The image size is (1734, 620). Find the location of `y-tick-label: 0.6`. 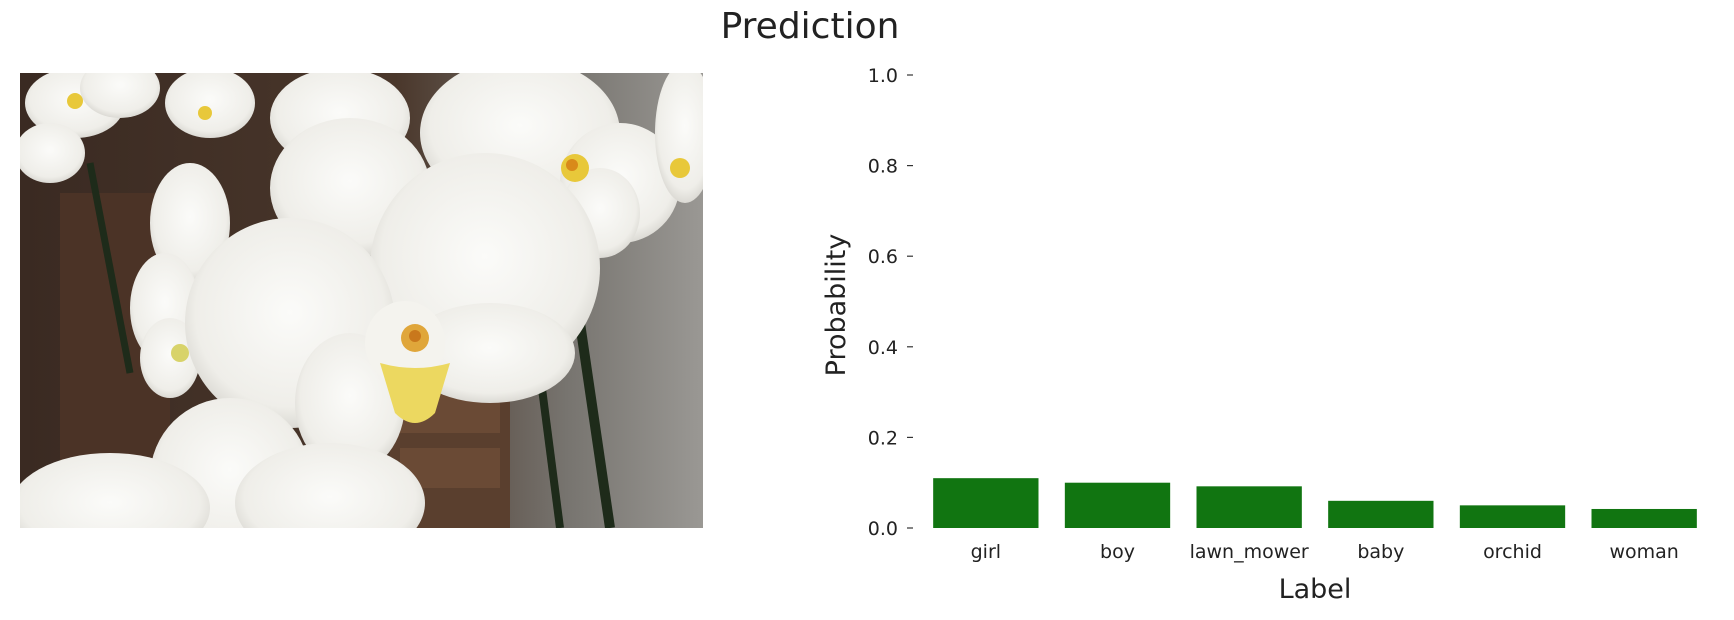

y-tick-label: 0.6 is located at coordinates (883, 257).